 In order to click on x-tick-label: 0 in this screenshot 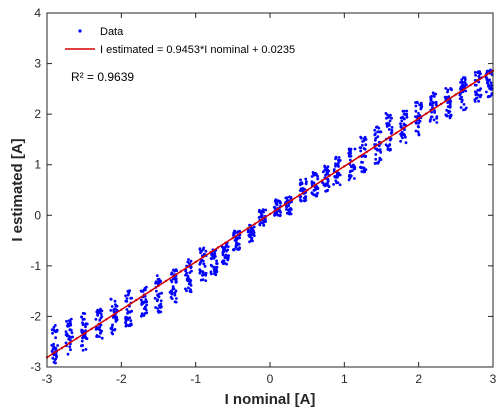, I will do `click(270, 379)`.